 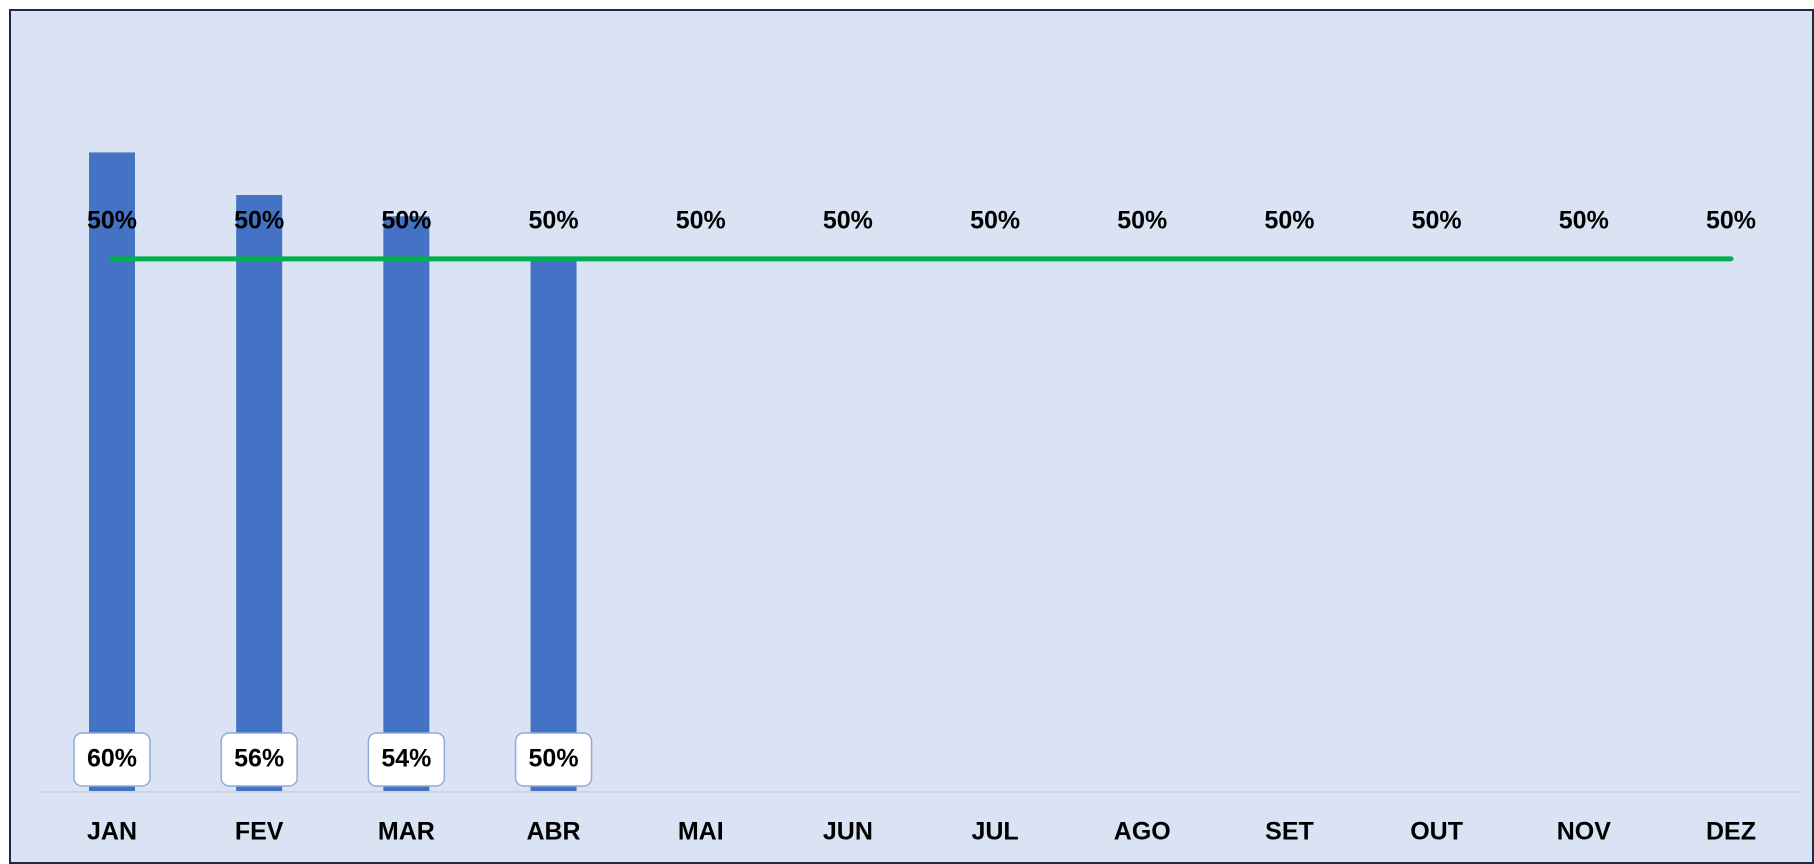 I want to click on x-tick-label: DEZ, so click(x=1731, y=832).